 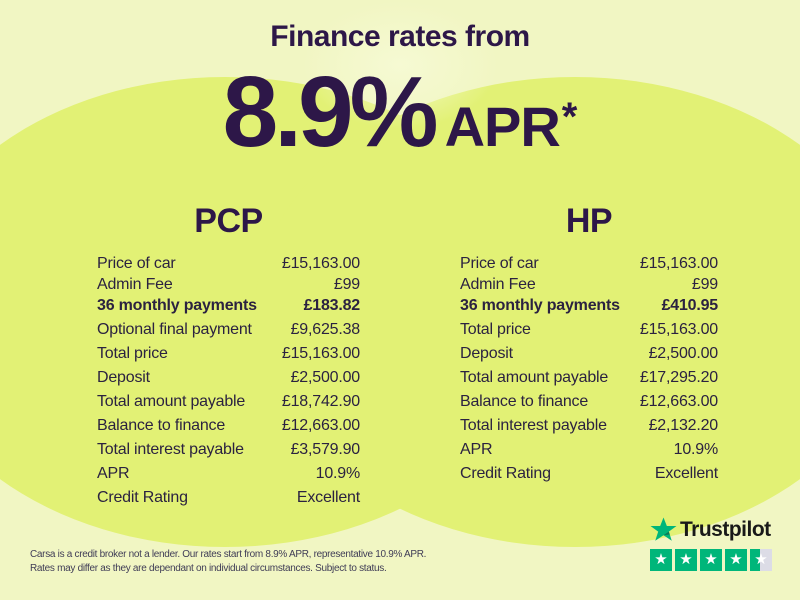 I want to click on trustpilot-badge: Trustpilot ★ ★ ★ ★ ★, so click(x=712, y=544).